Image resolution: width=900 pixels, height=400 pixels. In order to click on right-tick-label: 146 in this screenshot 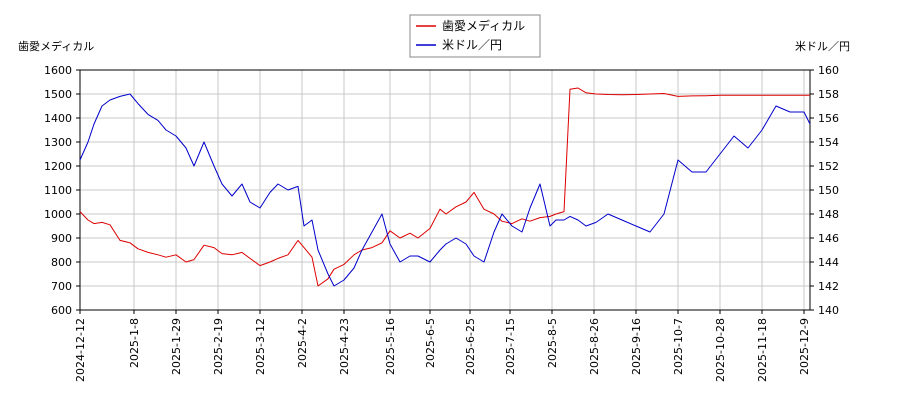, I will do `click(828, 238)`.